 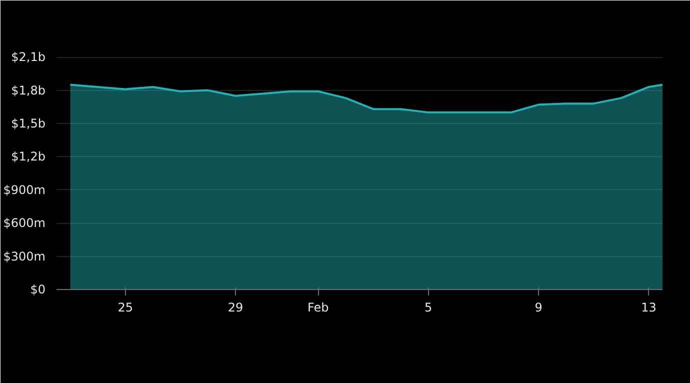 What do you see at coordinates (24, 189) in the screenshot?
I see `y-tick-label: $900m` at bounding box center [24, 189].